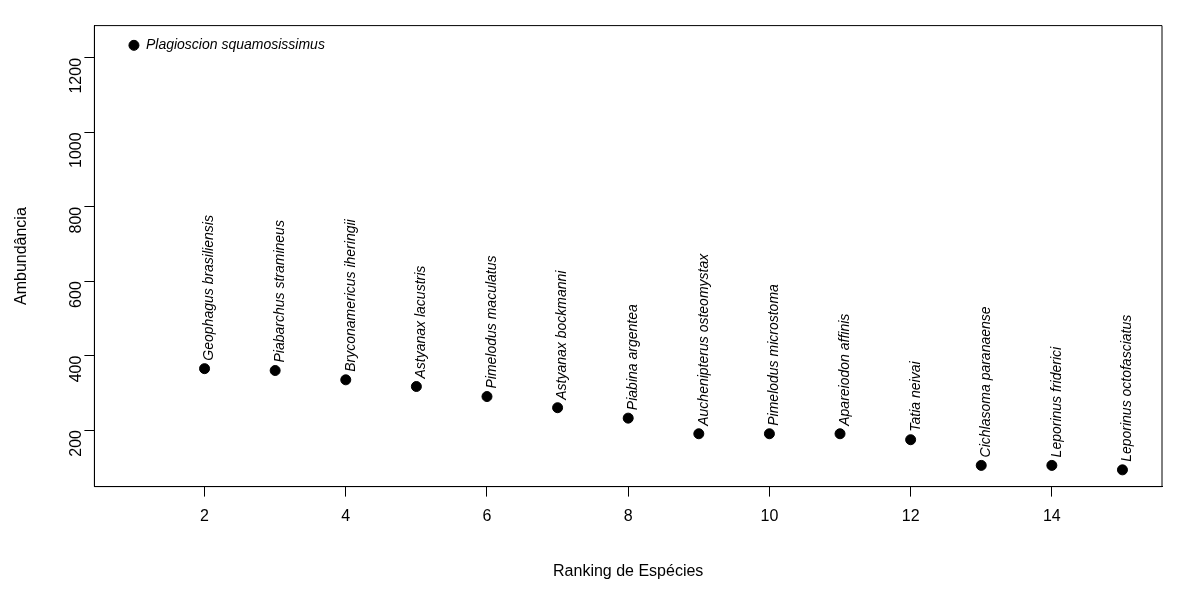 The width and height of the screenshot is (1184, 593). Describe the element at coordinates (1055, 402) in the screenshot. I see `annotation: Leporinus friderici` at that location.